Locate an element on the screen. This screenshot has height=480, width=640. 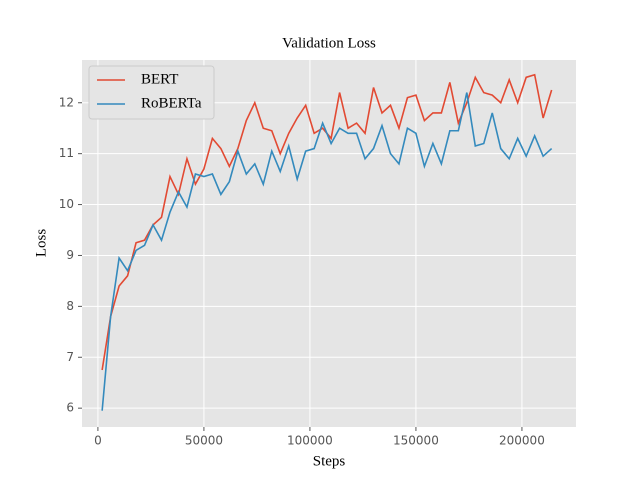
x-axis-label: Steps is located at coordinates (329, 461).